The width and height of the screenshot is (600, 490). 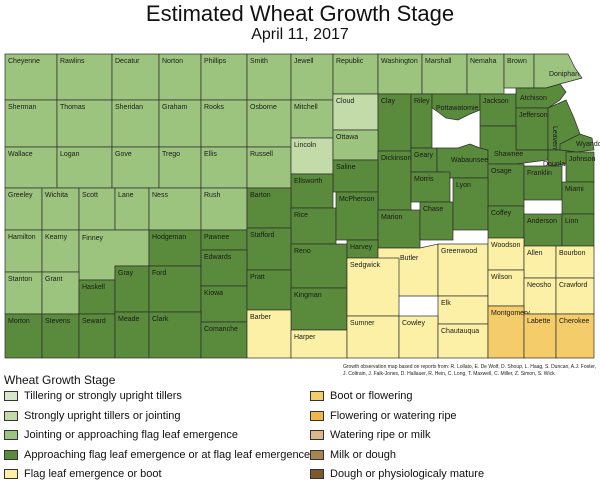 I want to click on county-franklin: Franklin, so click(x=543, y=183).